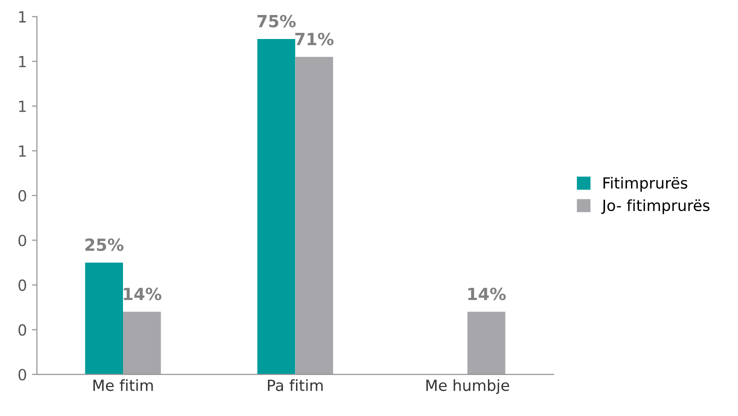 This screenshot has width=738, height=416. I want to click on data-label: 71%, so click(314, 39).